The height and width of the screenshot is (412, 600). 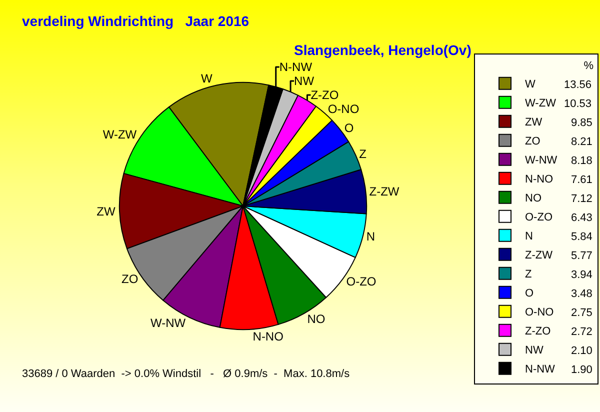 I want to click on slice-label: N-NW, so click(x=296, y=67).